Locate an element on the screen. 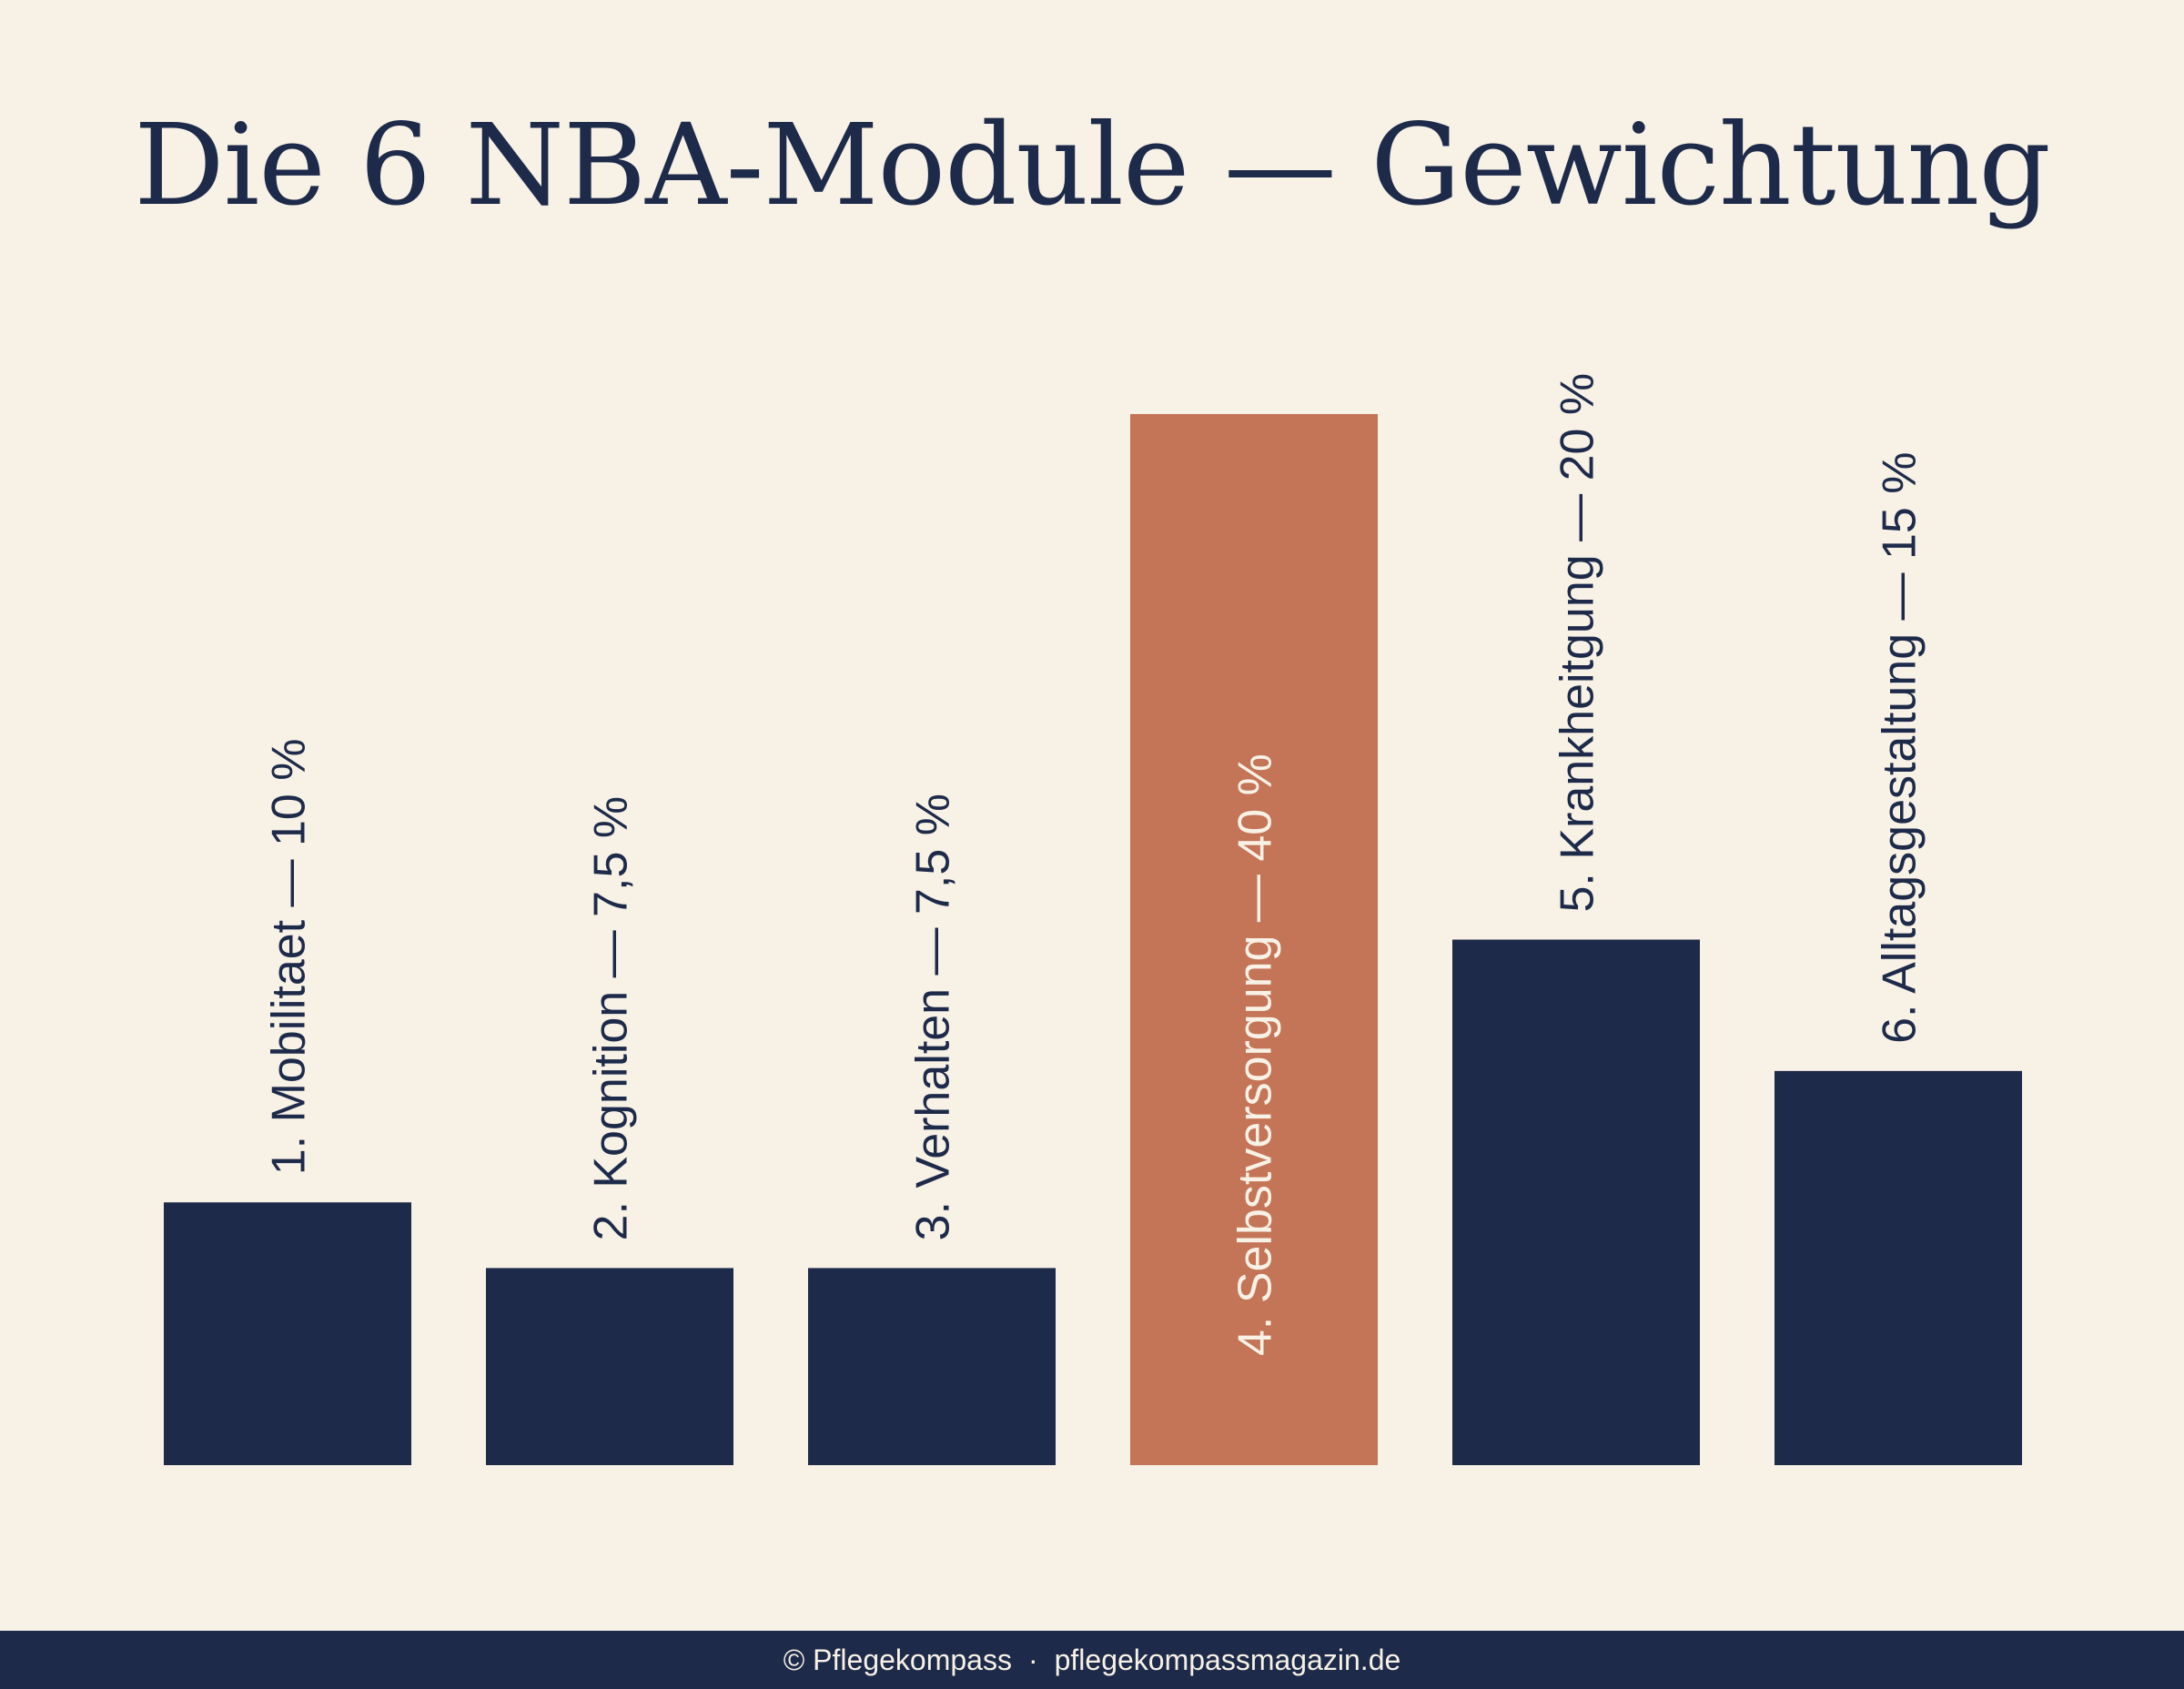 The image size is (2184, 1689). chart-title: Die 6 NBA-Module — Gewichtung is located at coordinates (1092, 165).